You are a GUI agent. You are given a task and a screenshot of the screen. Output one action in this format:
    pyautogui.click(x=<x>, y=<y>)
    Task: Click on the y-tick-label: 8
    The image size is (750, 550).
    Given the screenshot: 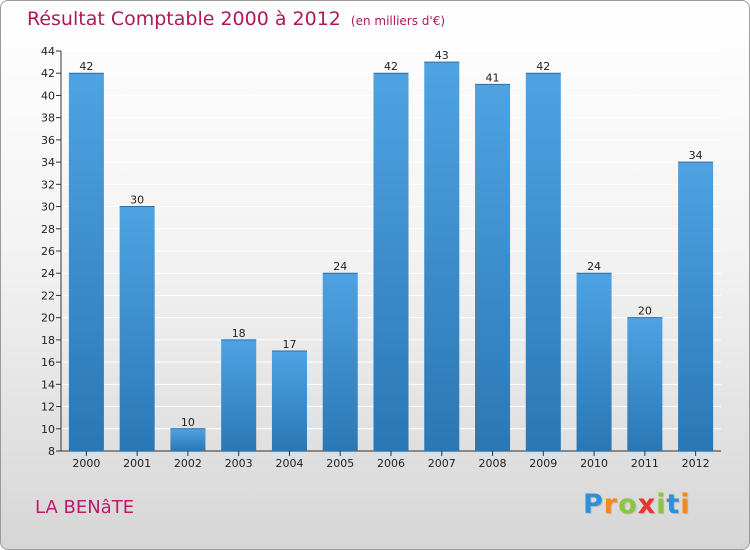 What is the action you would take?
    pyautogui.click(x=51, y=451)
    